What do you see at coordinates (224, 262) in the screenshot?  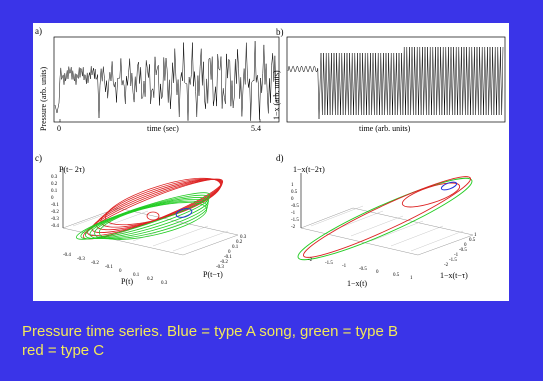 I see `panel-c-y-tick-5: -0.2` at bounding box center [224, 262].